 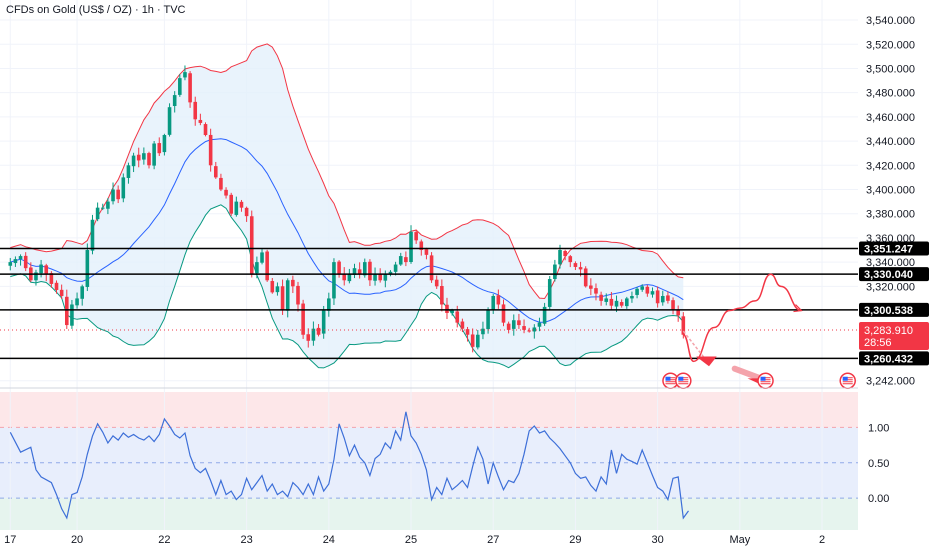 I want to click on us-flag-event-icon, so click(x=683, y=380).